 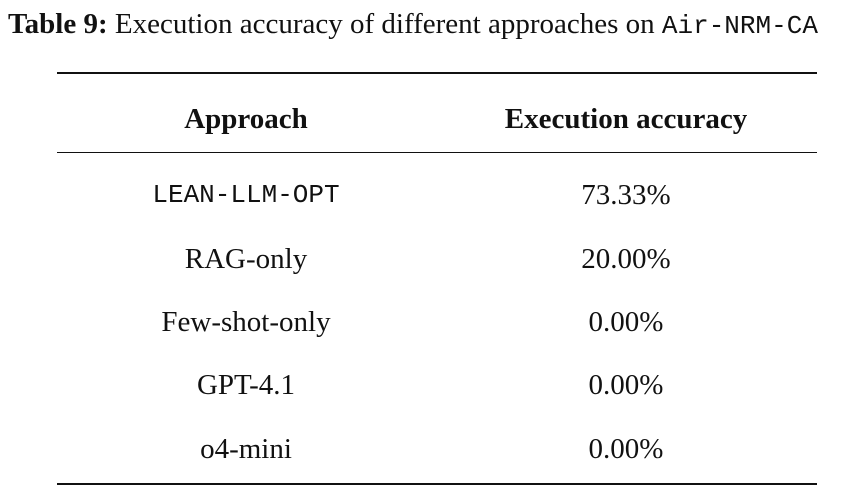 I want to click on table-row-accuracy: 20.00%, so click(x=626, y=259).